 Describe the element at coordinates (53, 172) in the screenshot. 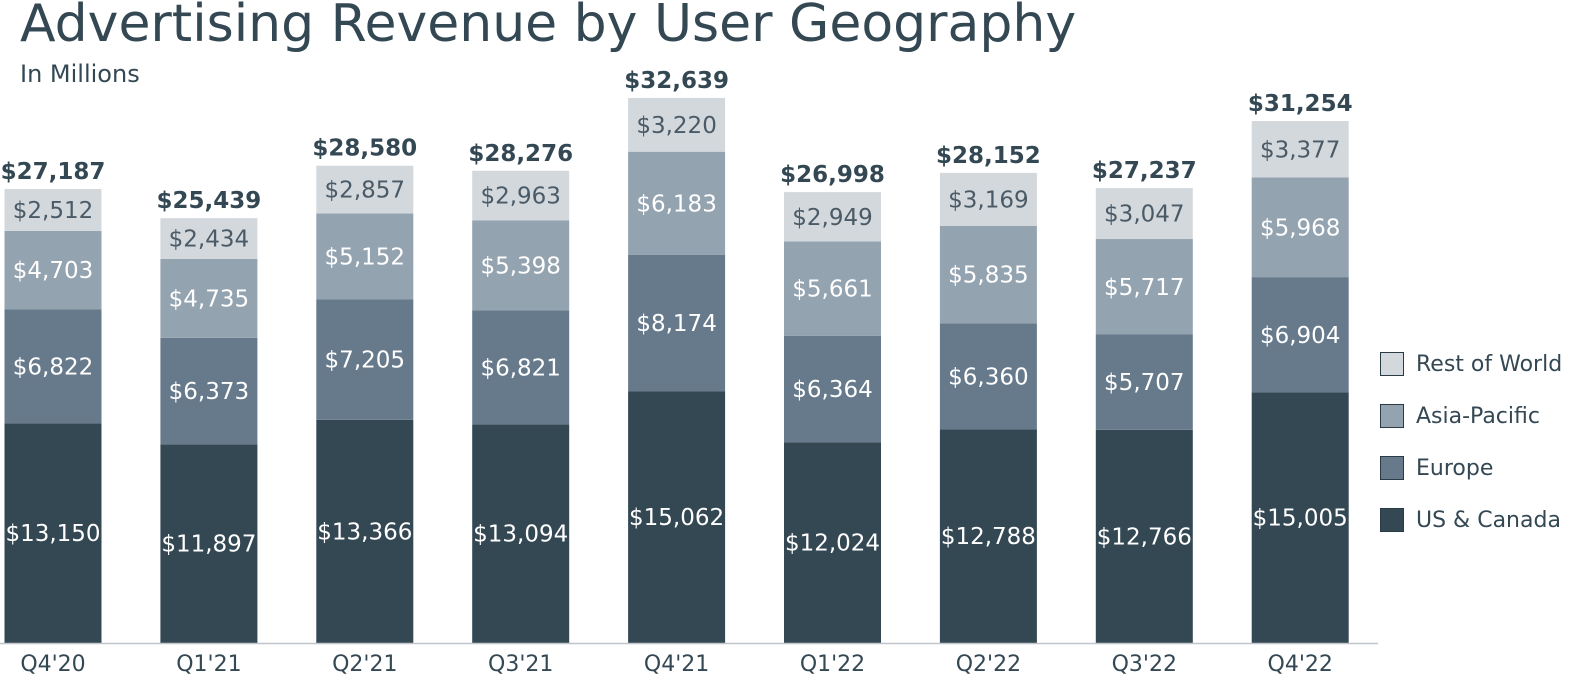

I see `total-label: $27,187` at that location.